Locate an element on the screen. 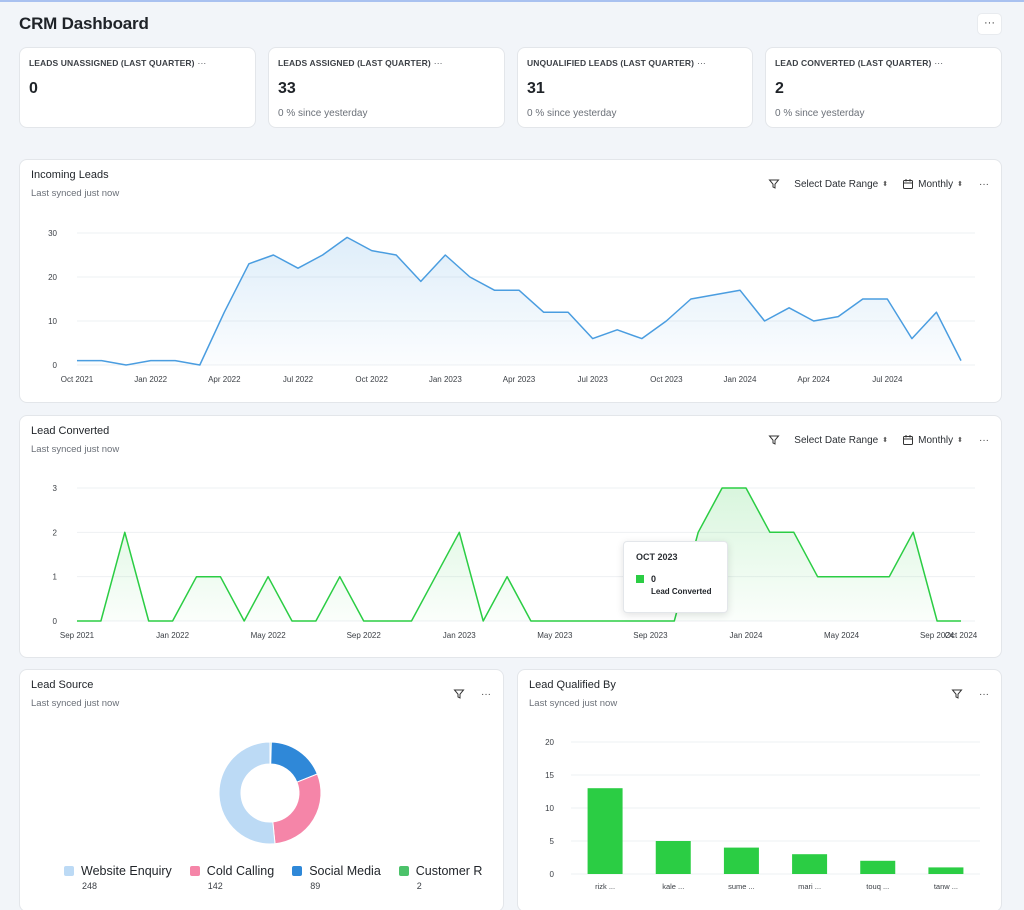  x-tick-label: Apr 2022 is located at coordinates (224, 379).